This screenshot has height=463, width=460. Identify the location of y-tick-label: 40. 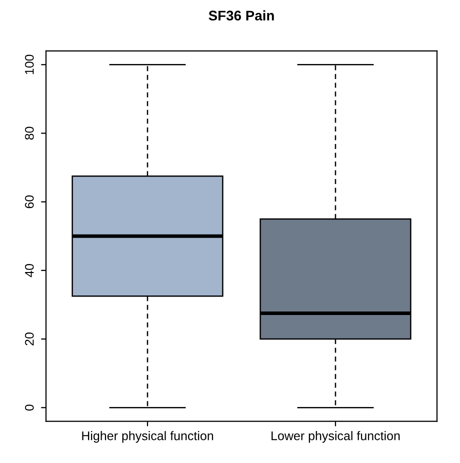
(29, 271).